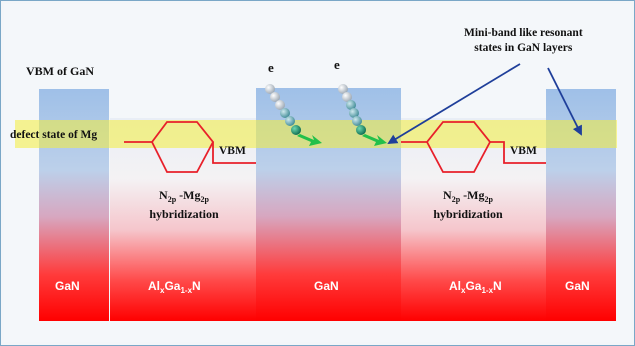 Image resolution: width=635 pixels, height=346 pixels. What do you see at coordinates (174, 287) in the screenshot?
I see `algan-label-1: AlxGa1-xN` at bounding box center [174, 287].